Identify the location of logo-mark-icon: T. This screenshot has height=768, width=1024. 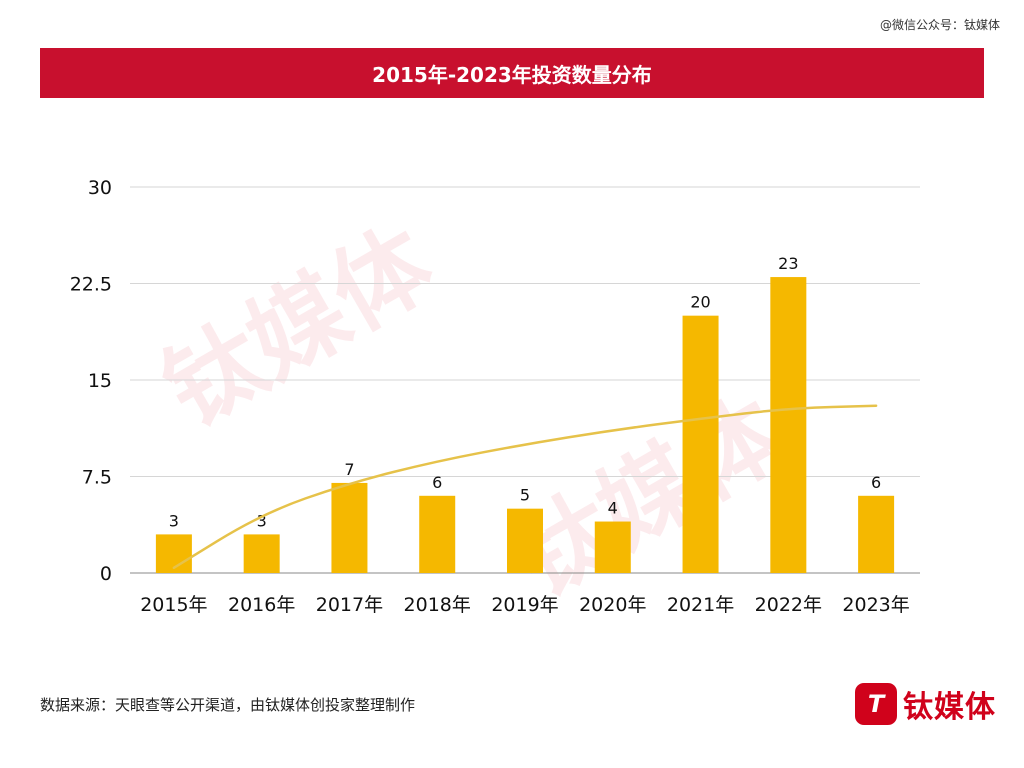
(876, 704).